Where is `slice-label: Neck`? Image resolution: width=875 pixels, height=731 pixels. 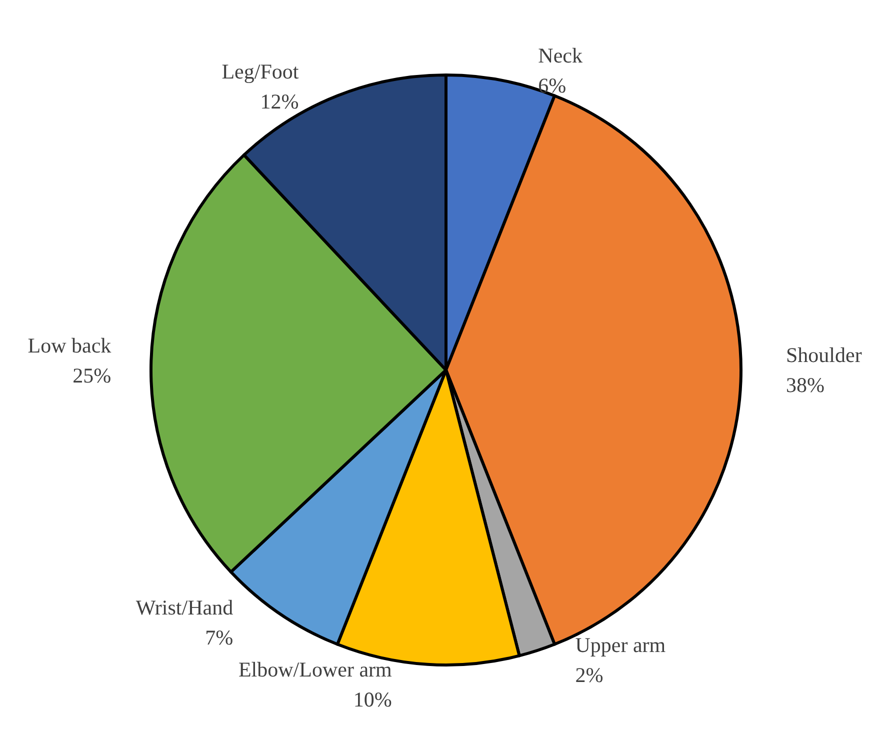 slice-label: Neck is located at coordinates (560, 55).